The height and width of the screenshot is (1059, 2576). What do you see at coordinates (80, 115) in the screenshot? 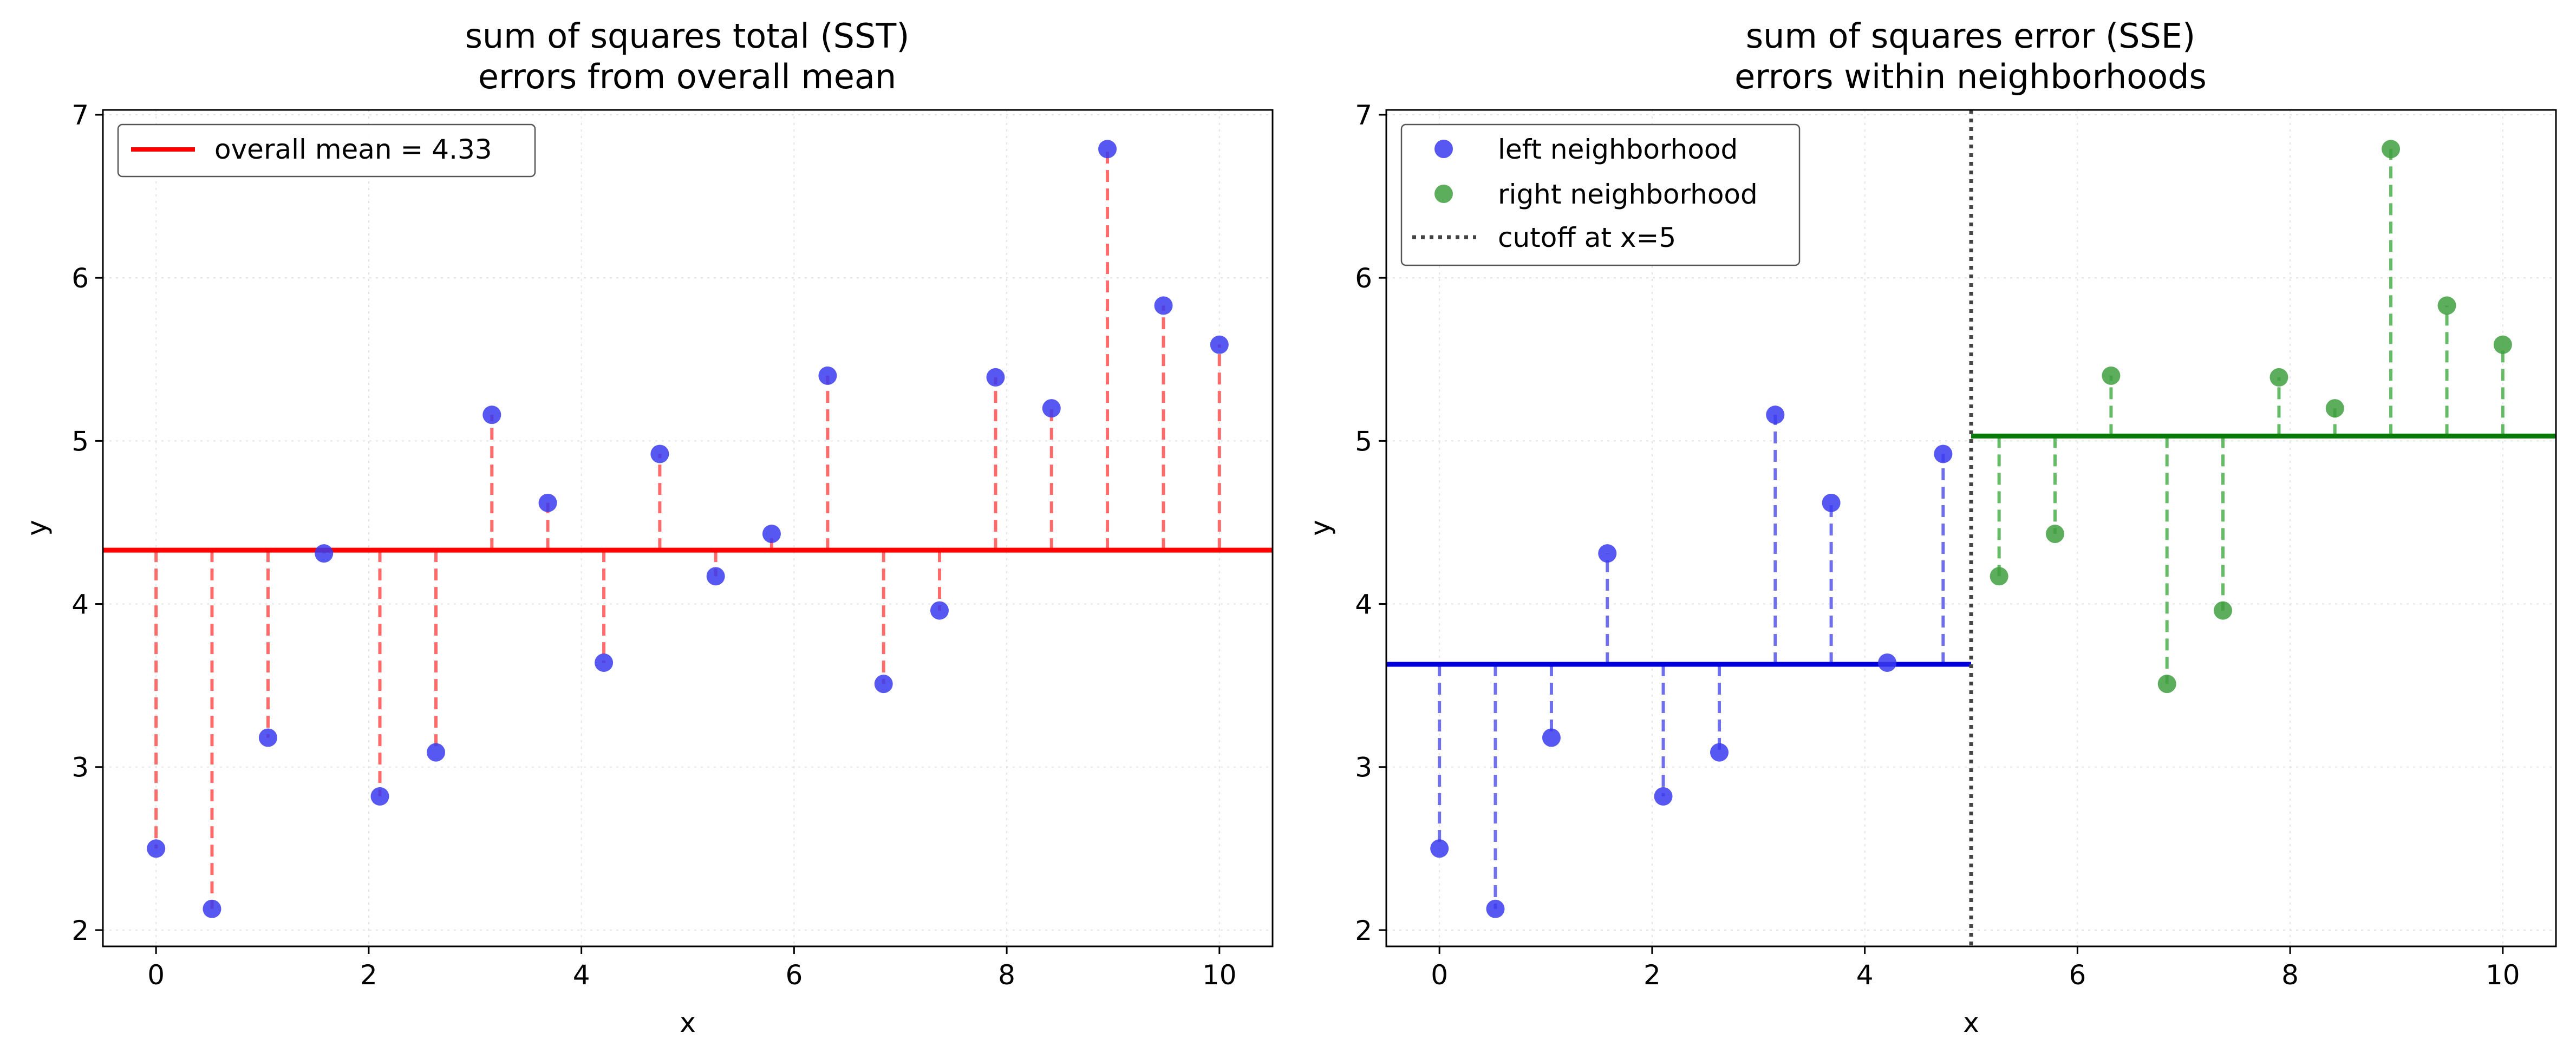
I see `sst-ytick-label: 7` at bounding box center [80, 115].